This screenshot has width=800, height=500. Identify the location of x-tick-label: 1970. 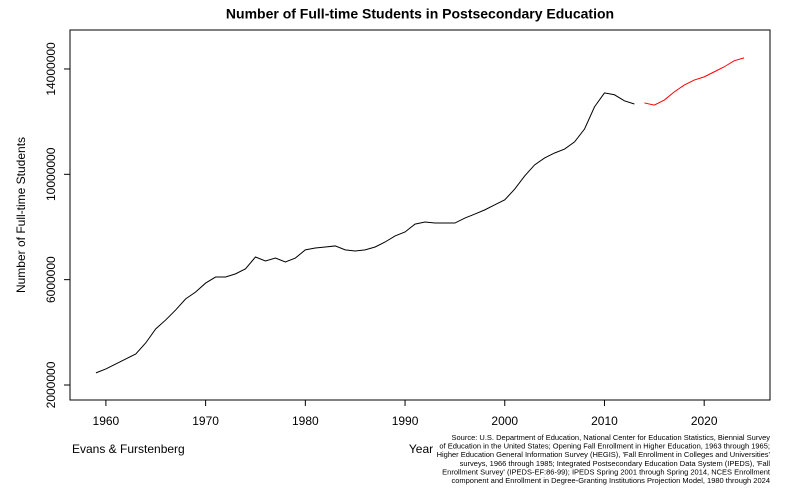
(205, 421).